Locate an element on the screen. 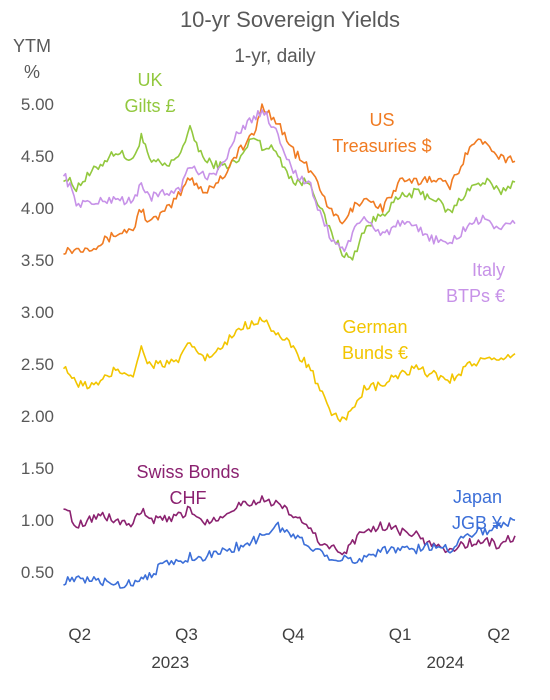  x-tick-label: Q3 is located at coordinates (186, 634).